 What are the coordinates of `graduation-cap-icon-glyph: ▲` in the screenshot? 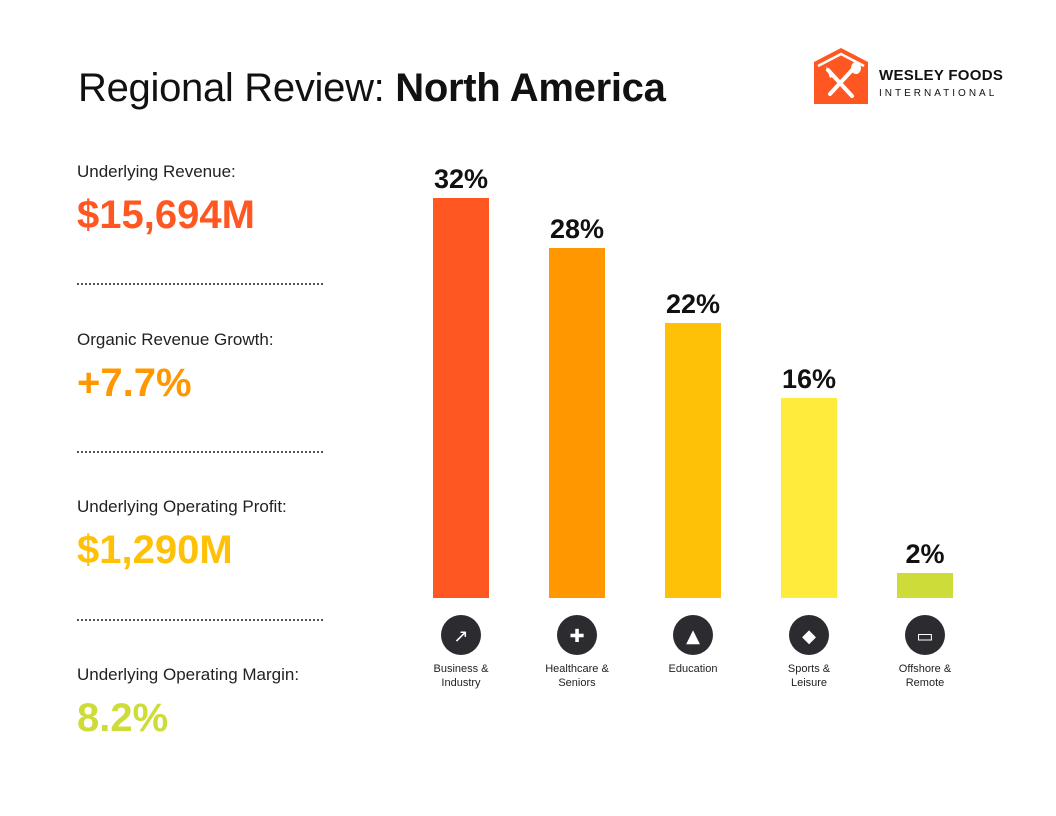 It's located at (693, 636).